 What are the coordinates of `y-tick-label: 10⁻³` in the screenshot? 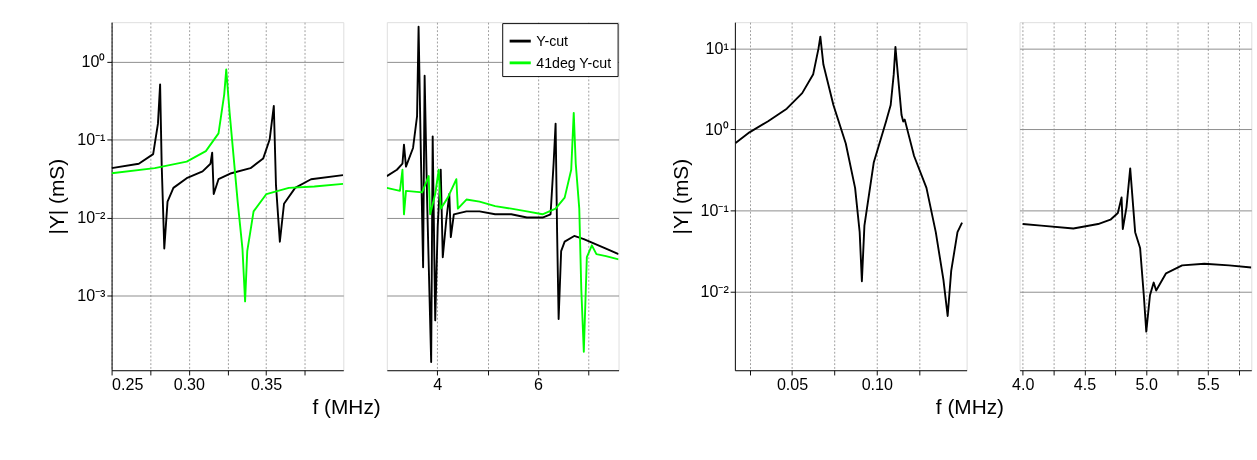 It's located at (92, 294).